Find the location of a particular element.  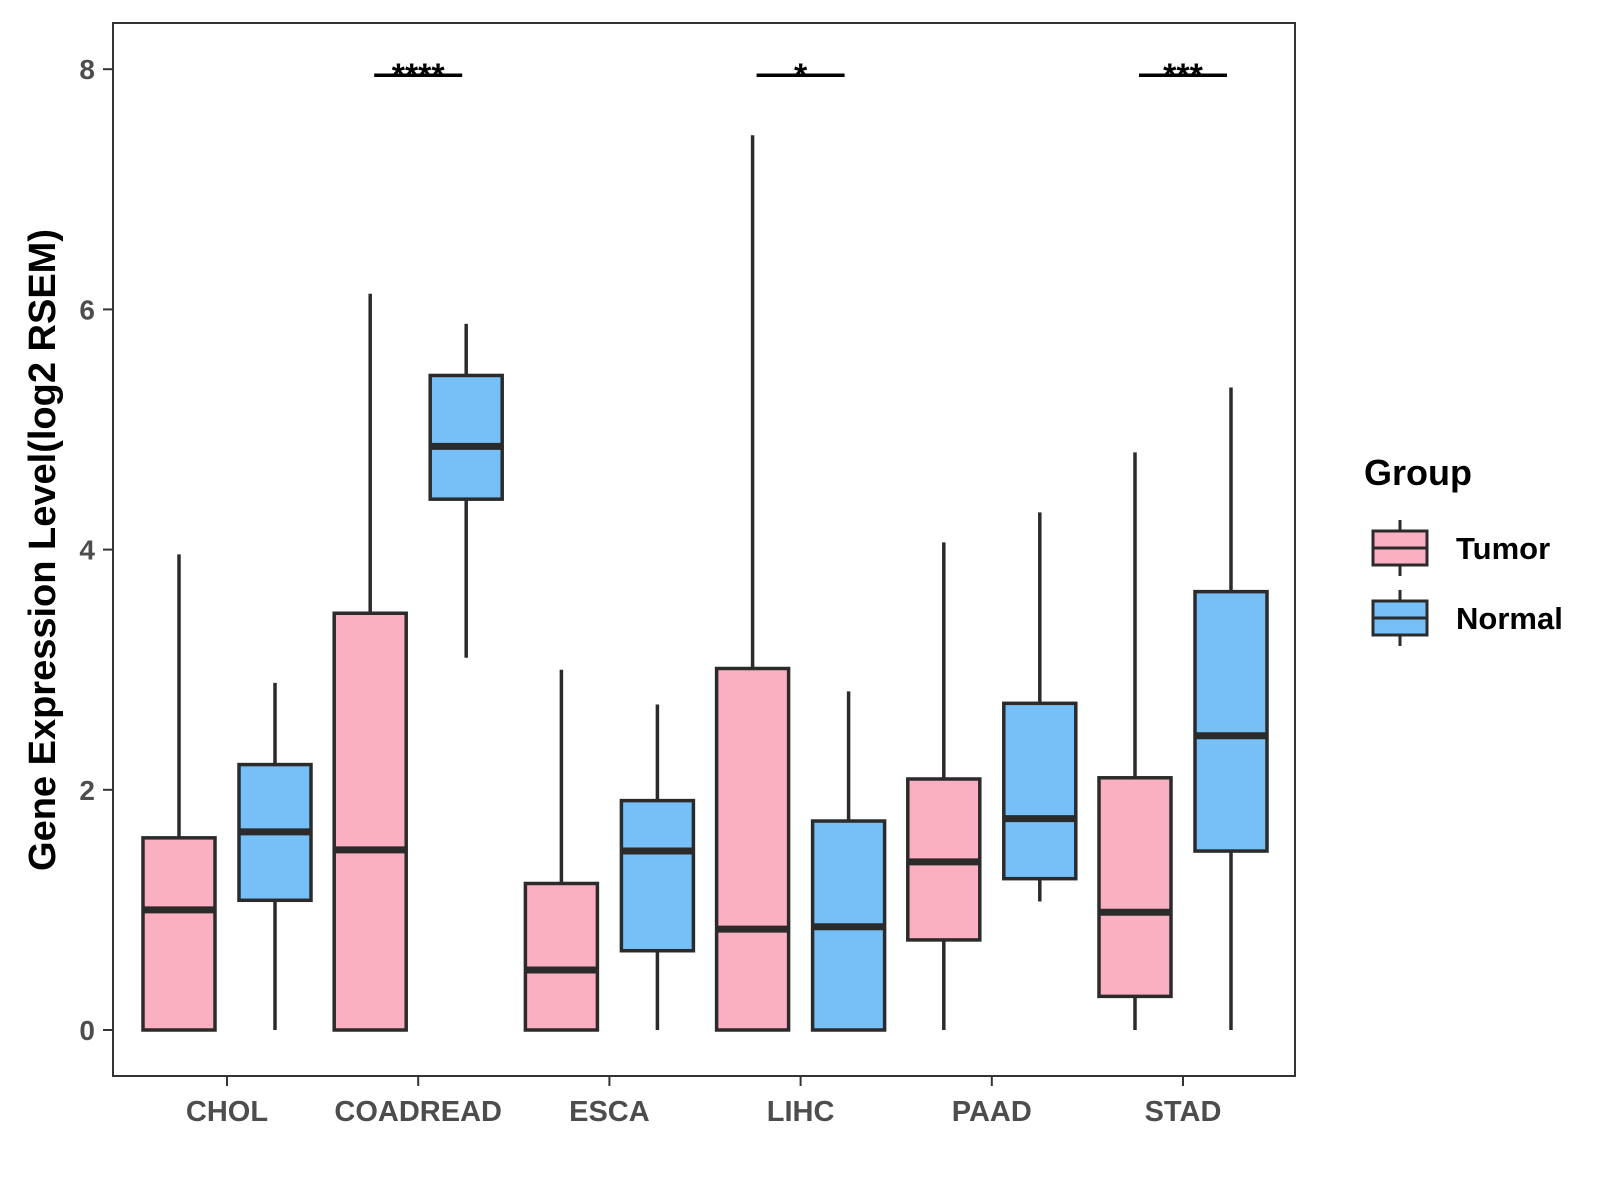

significance-layer: **** * *** is located at coordinates (800, 76).